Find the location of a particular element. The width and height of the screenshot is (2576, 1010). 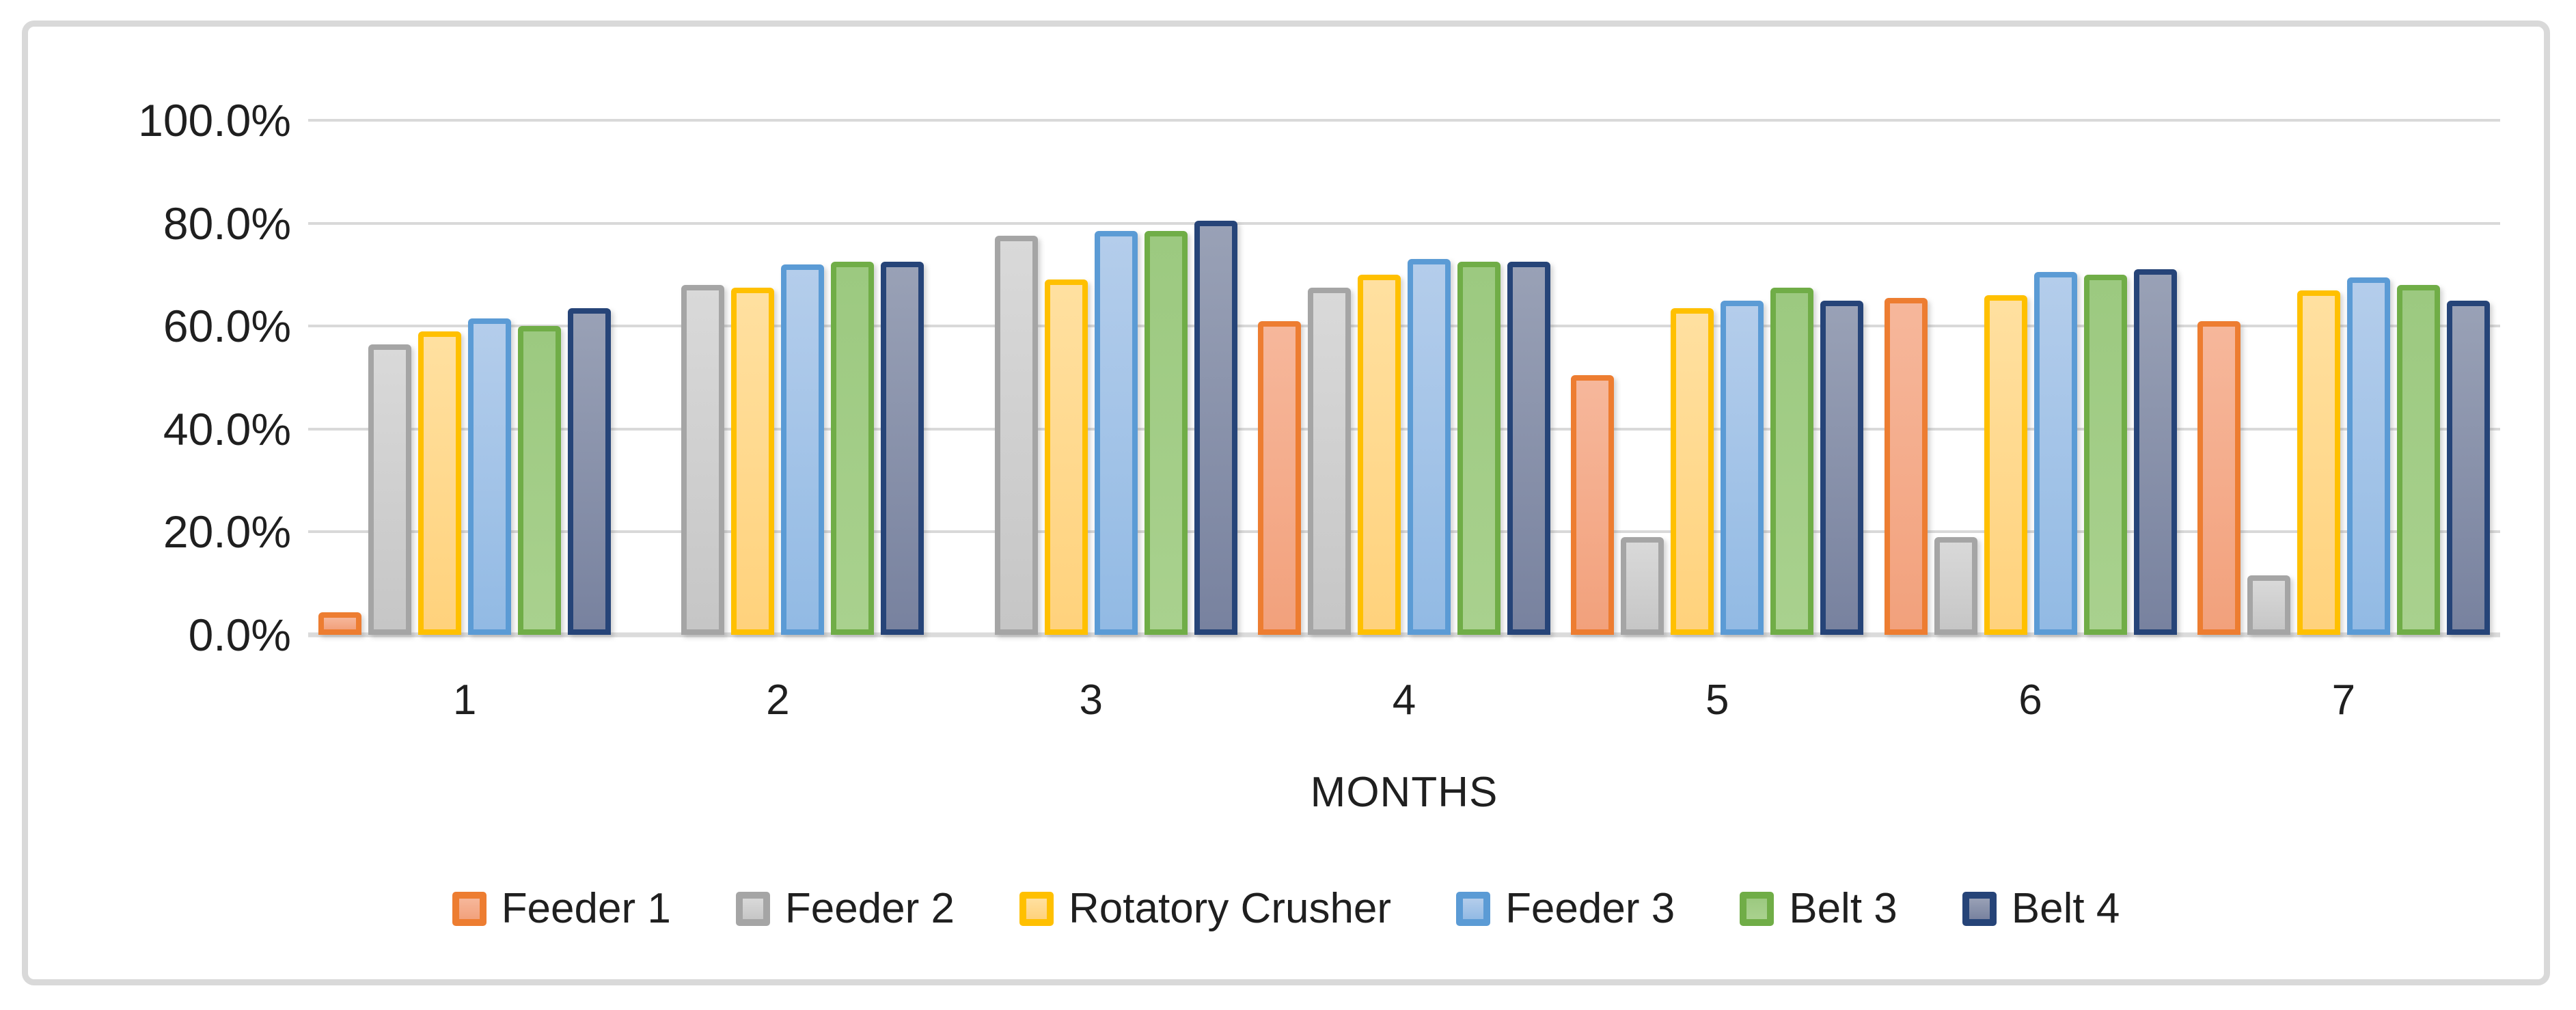

x-tick-label-2: 2 is located at coordinates (778, 700).